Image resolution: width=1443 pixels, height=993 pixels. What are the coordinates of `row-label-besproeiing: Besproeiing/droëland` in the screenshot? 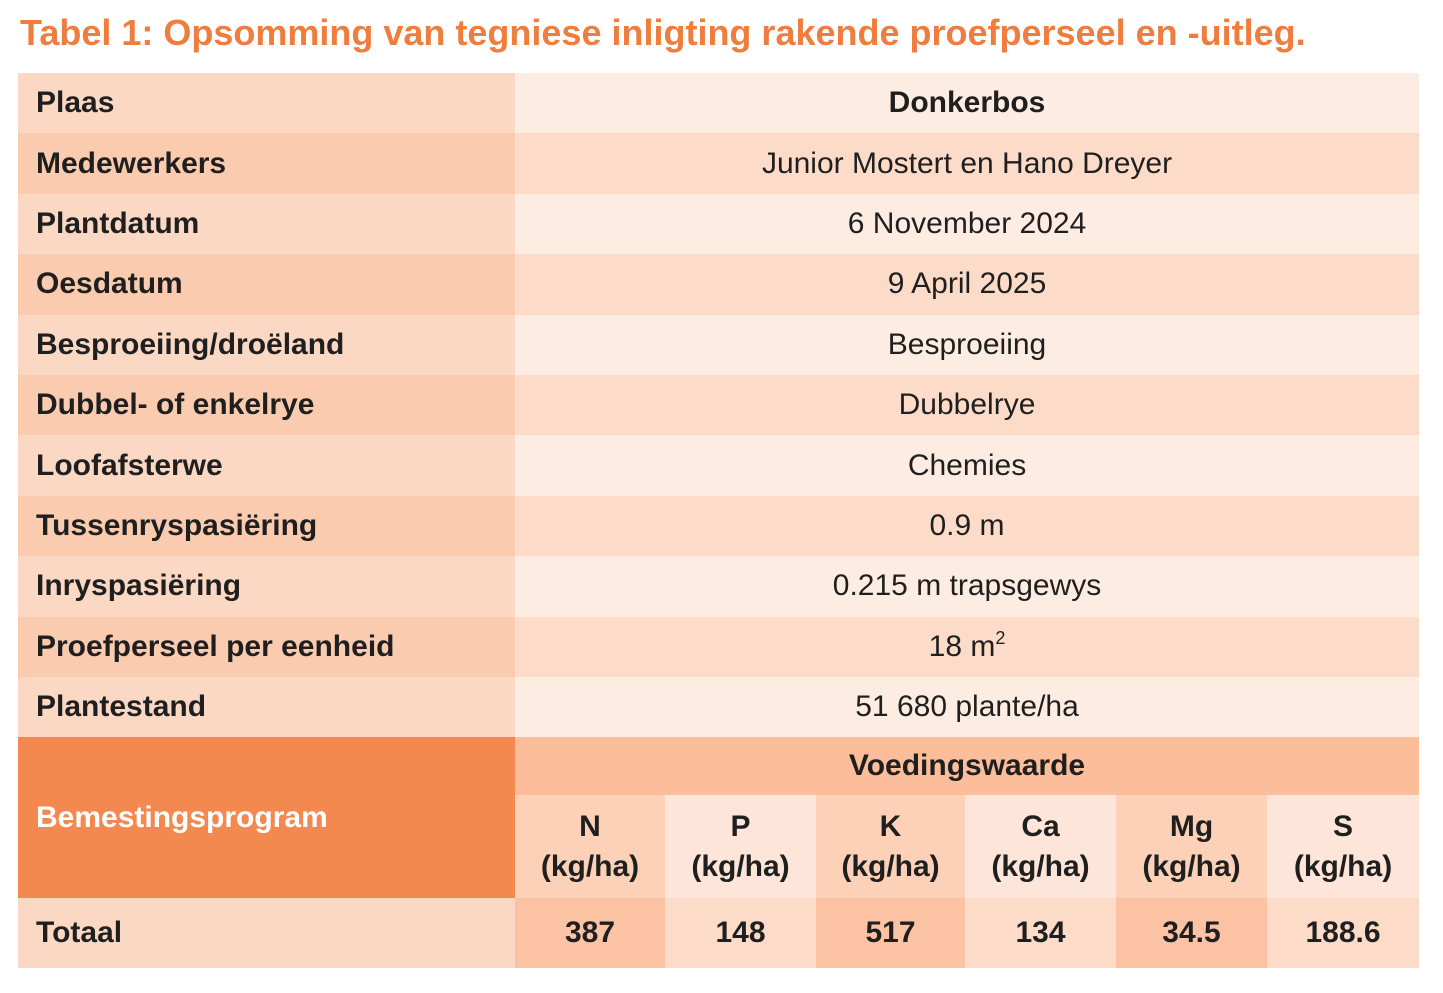 It's located at (266, 344).